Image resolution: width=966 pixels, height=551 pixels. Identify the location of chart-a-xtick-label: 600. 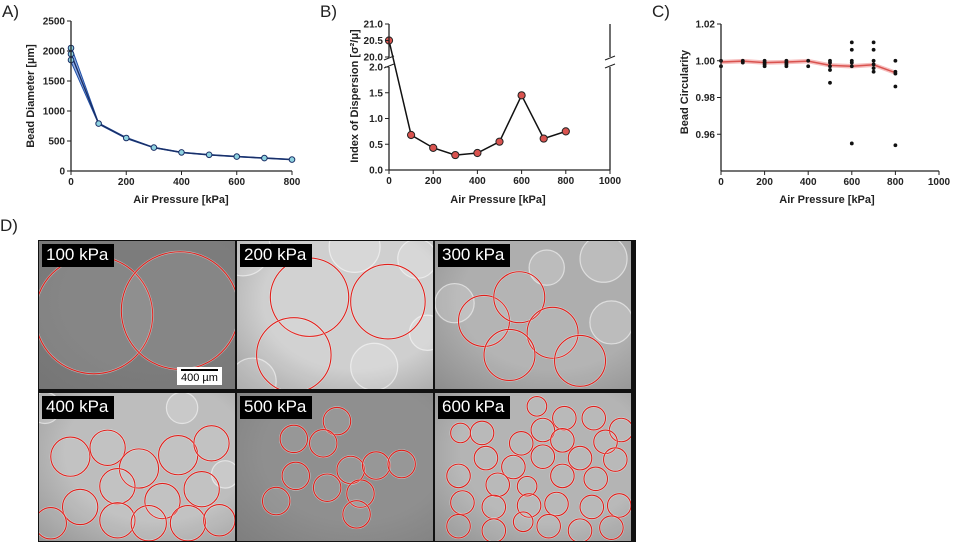
(236, 182).